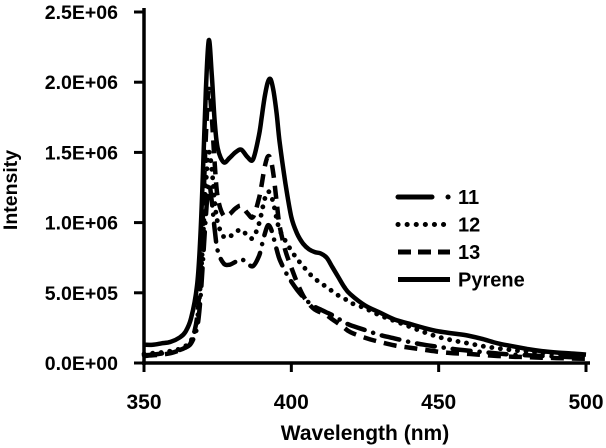  What do you see at coordinates (81, 364) in the screenshot?
I see `y-tick-label: 0.0E+00` at bounding box center [81, 364].